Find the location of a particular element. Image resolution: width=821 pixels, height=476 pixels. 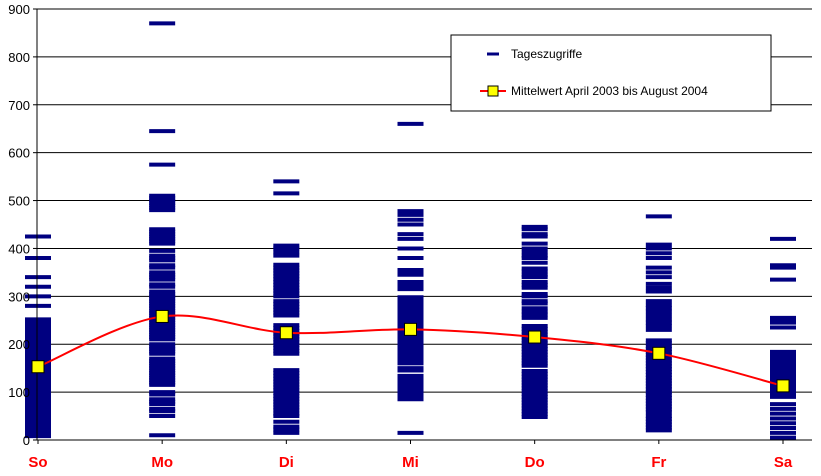

y-tick-label: 600 is located at coordinates (19, 153).